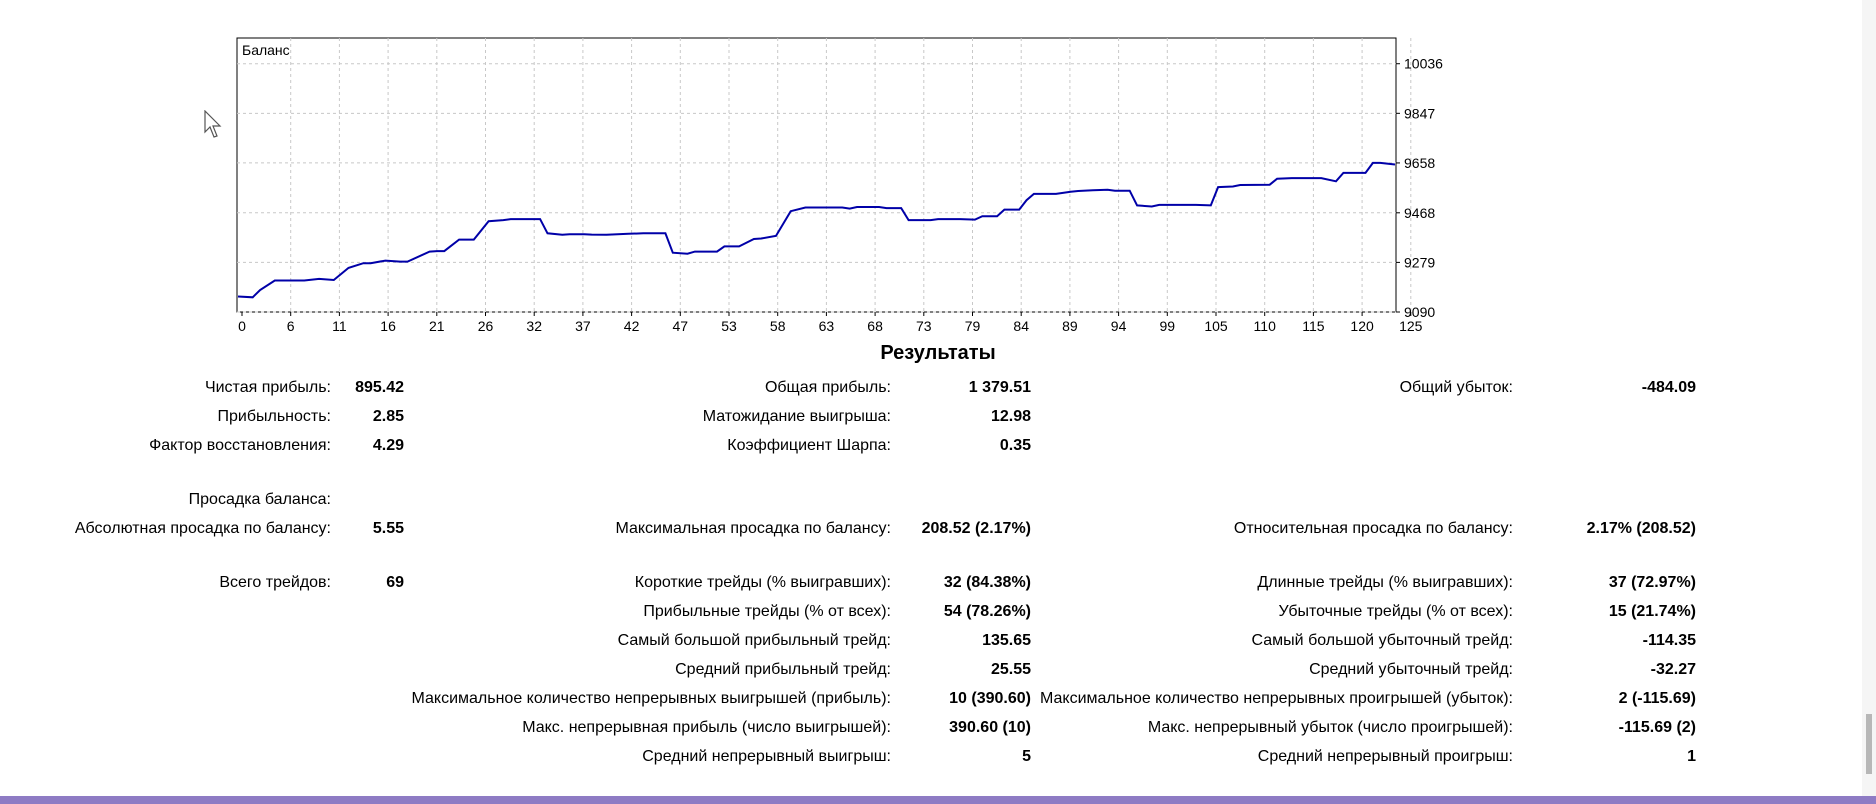 The height and width of the screenshot is (804, 1876). I want to click on y-tick-label: 9658, so click(1419, 163).